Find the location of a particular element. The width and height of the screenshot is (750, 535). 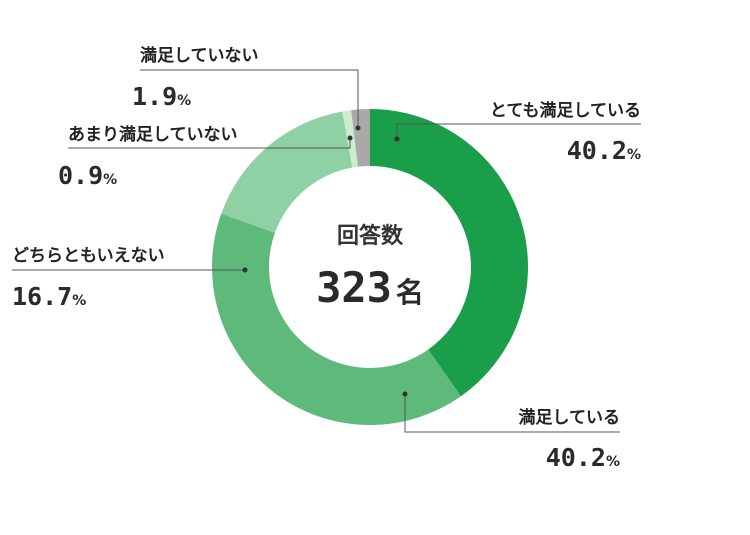

leader-line-dissatisfied is located at coordinates (249, 98).